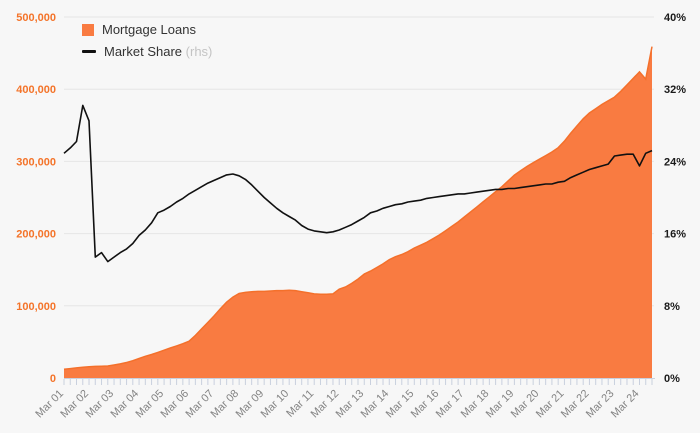 The image size is (700, 433). Describe the element at coordinates (672, 307) in the screenshot. I see `y-axis-right-label: 8%` at that location.